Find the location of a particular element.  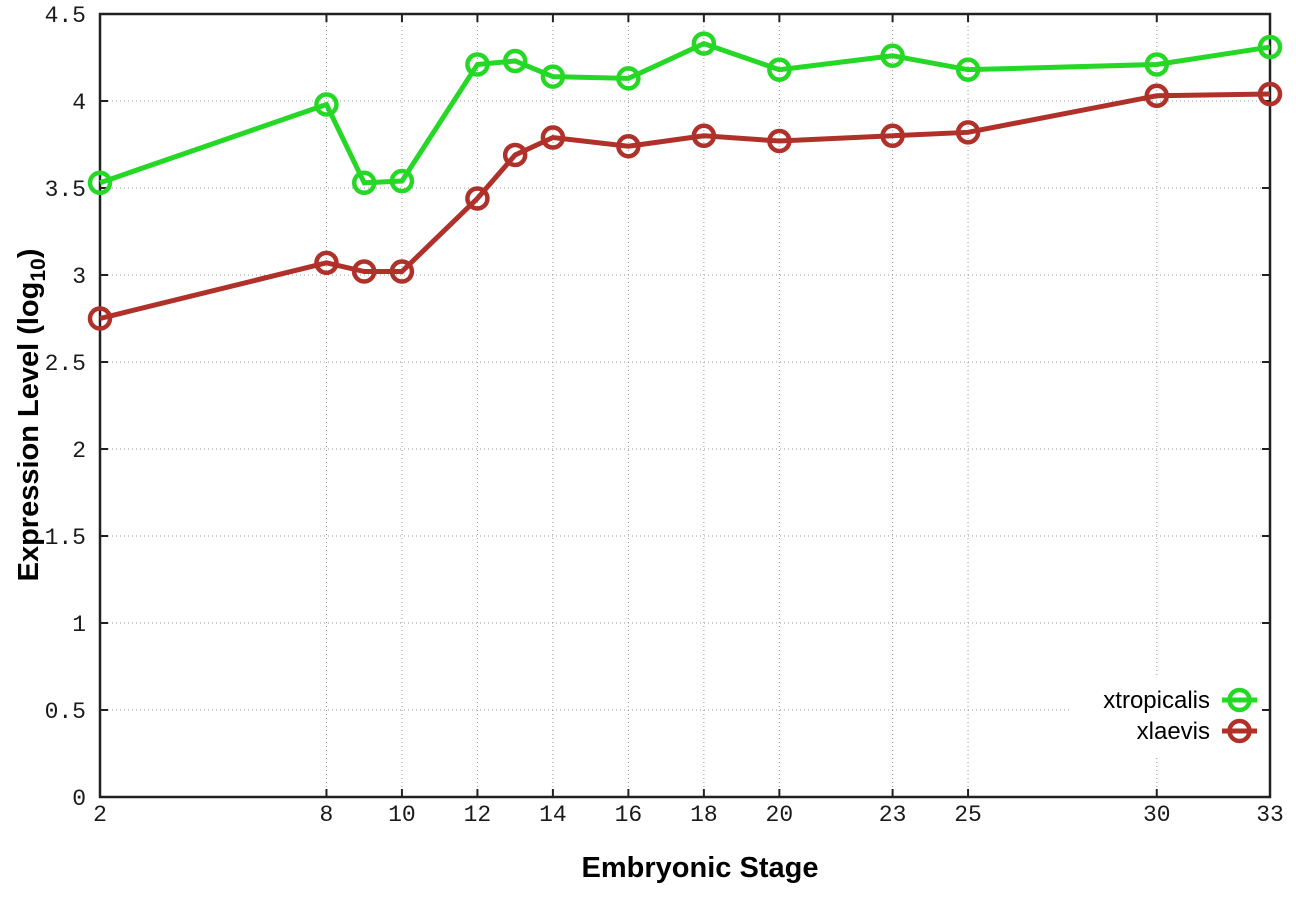

x-tick-label: 2 is located at coordinates (100, 815).